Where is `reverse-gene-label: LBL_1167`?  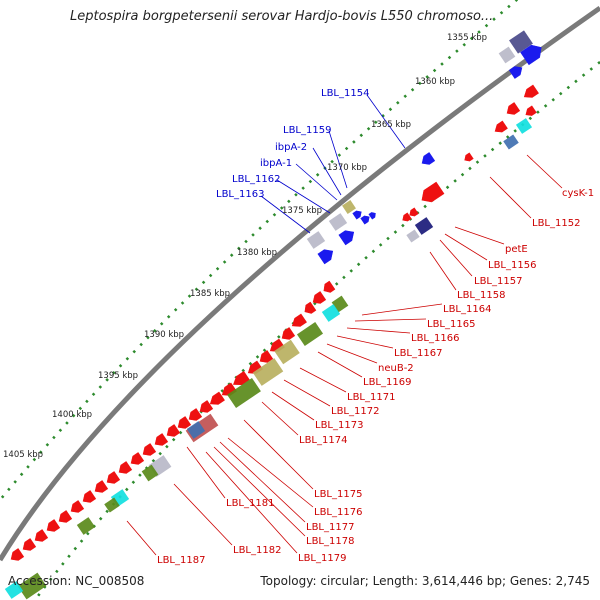 reverse-gene-label: LBL_1167 is located at coordinates (418, 353).